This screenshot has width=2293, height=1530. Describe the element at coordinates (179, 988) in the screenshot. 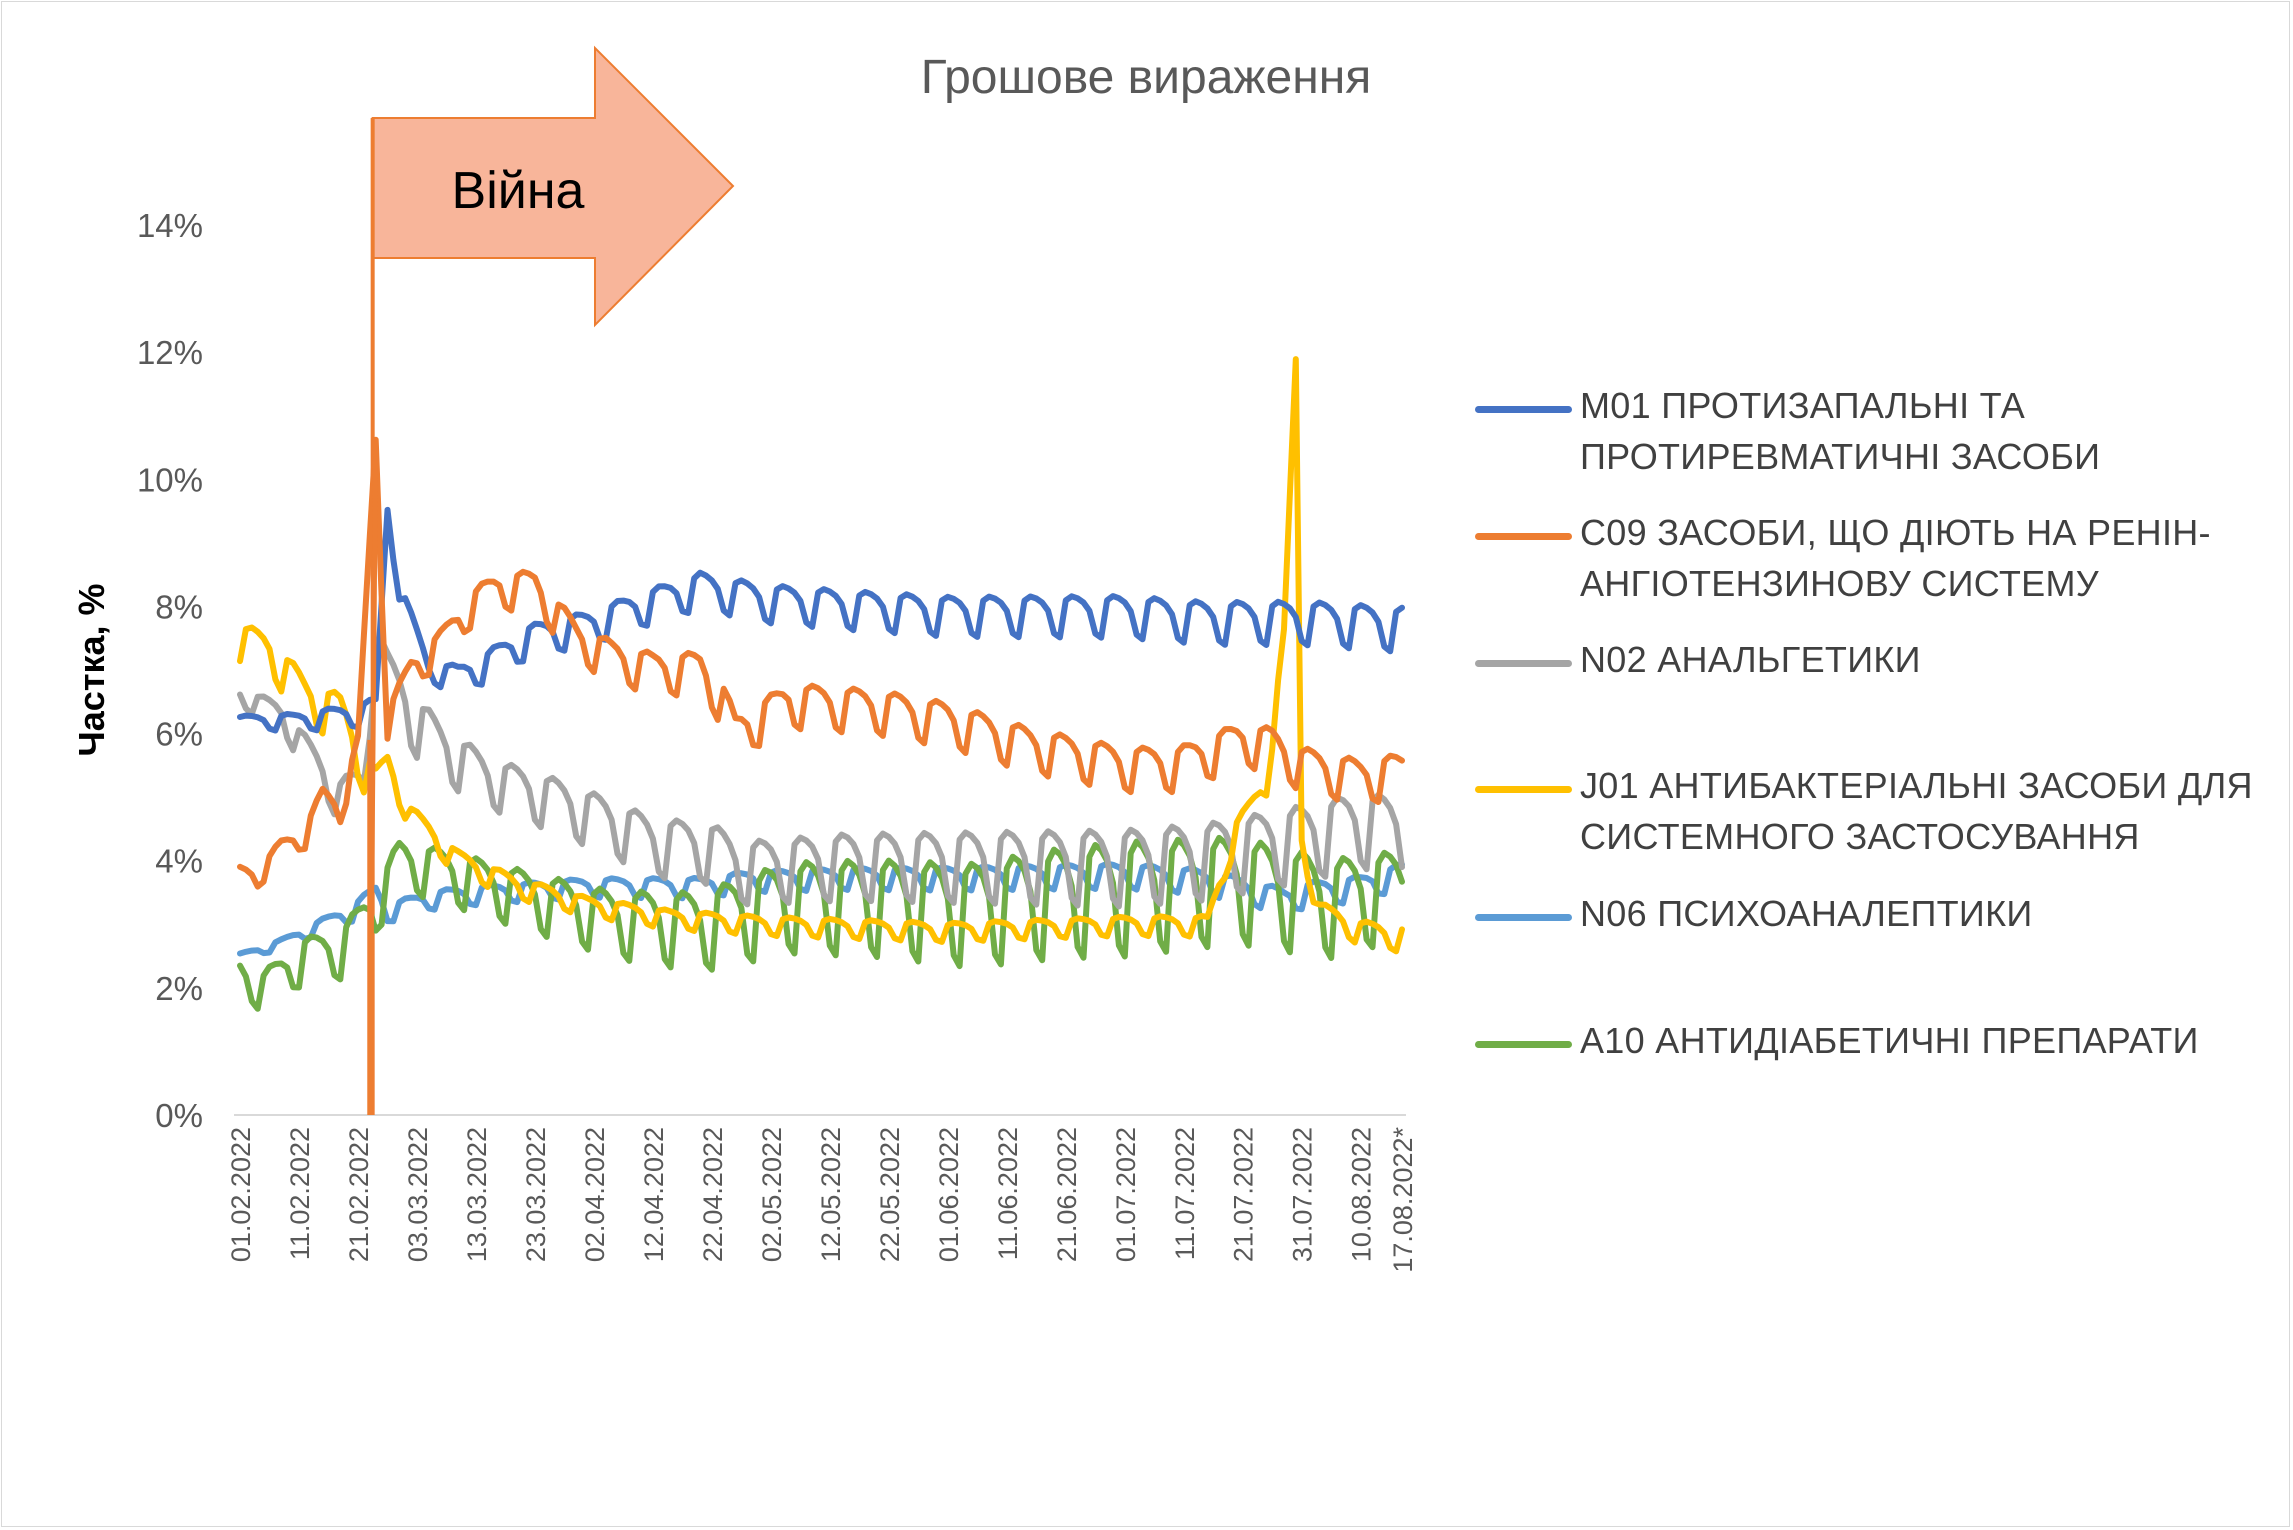

I see `y-tick-label: 2%` at that location.